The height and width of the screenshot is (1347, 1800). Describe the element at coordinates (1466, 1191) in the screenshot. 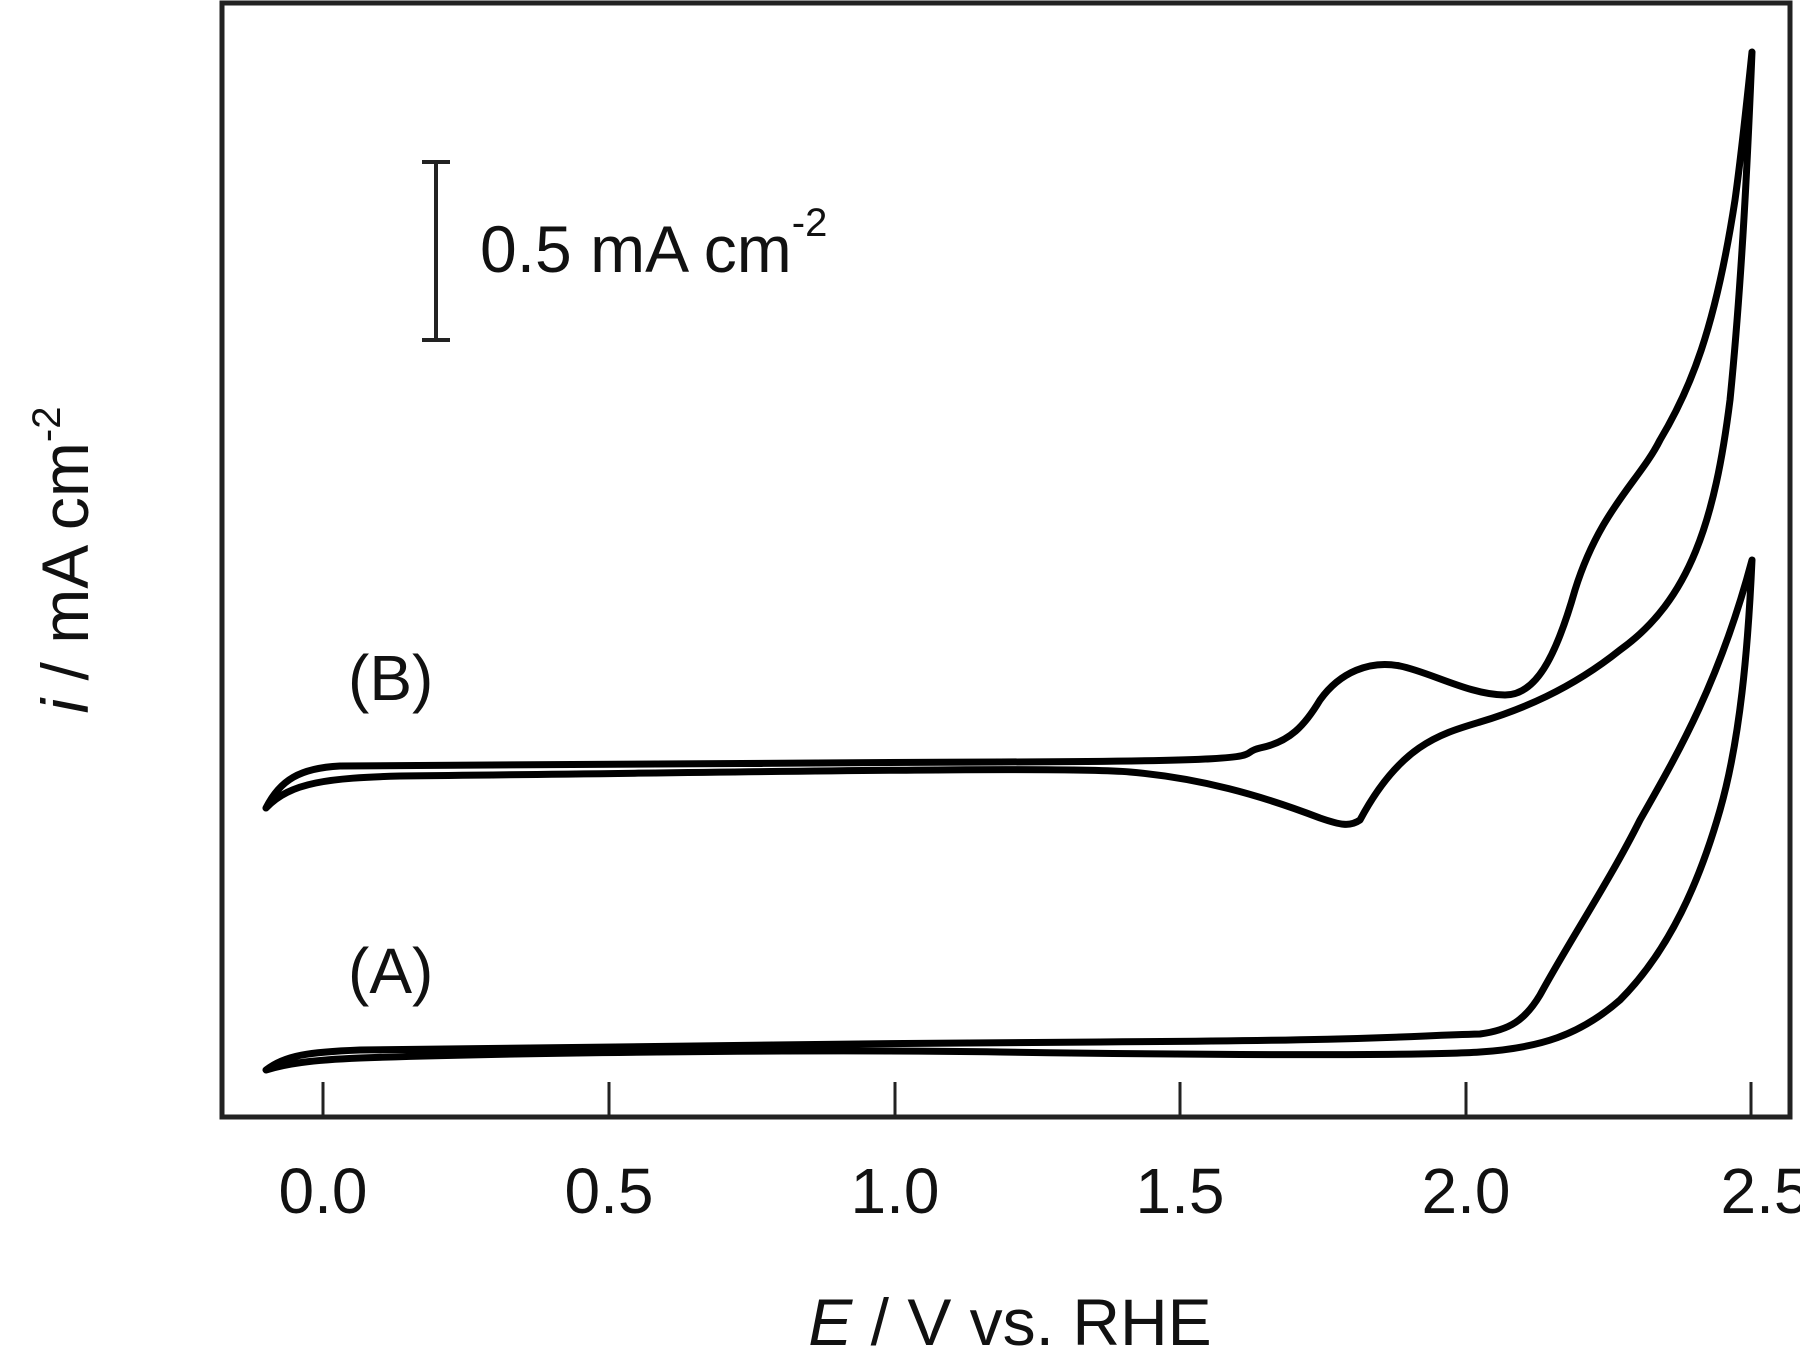

I see `x-tick-label: 2.0` at that location.